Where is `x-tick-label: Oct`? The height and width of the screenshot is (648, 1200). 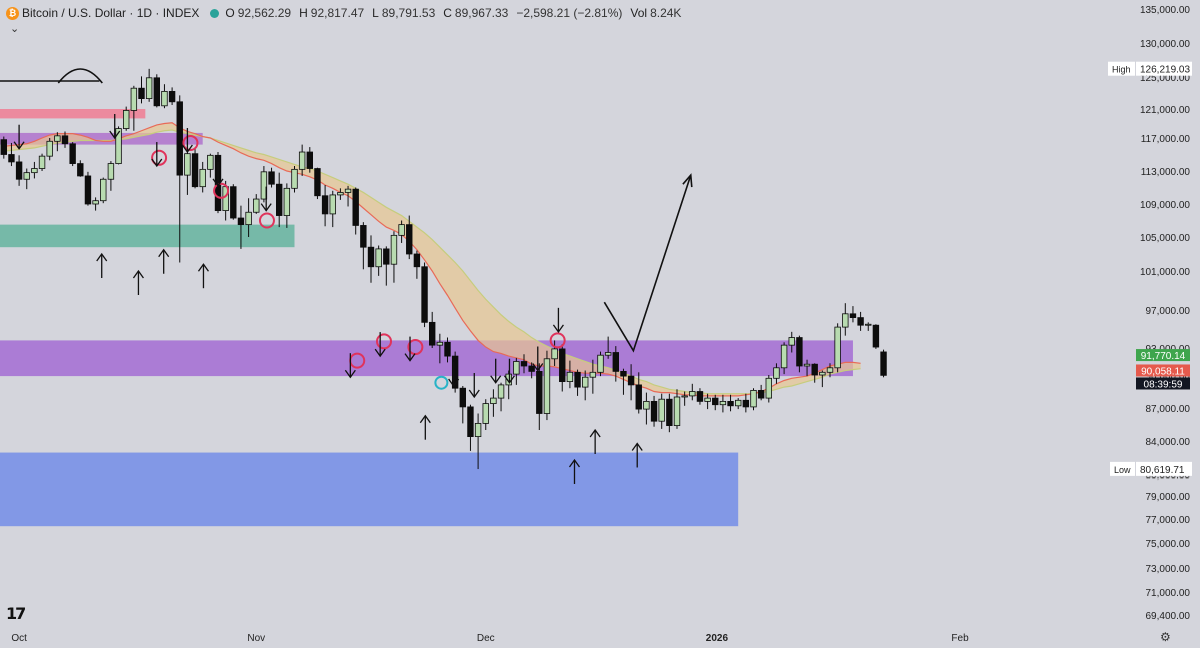 x-tick-label: Oct is located at coordinates (19, 638).